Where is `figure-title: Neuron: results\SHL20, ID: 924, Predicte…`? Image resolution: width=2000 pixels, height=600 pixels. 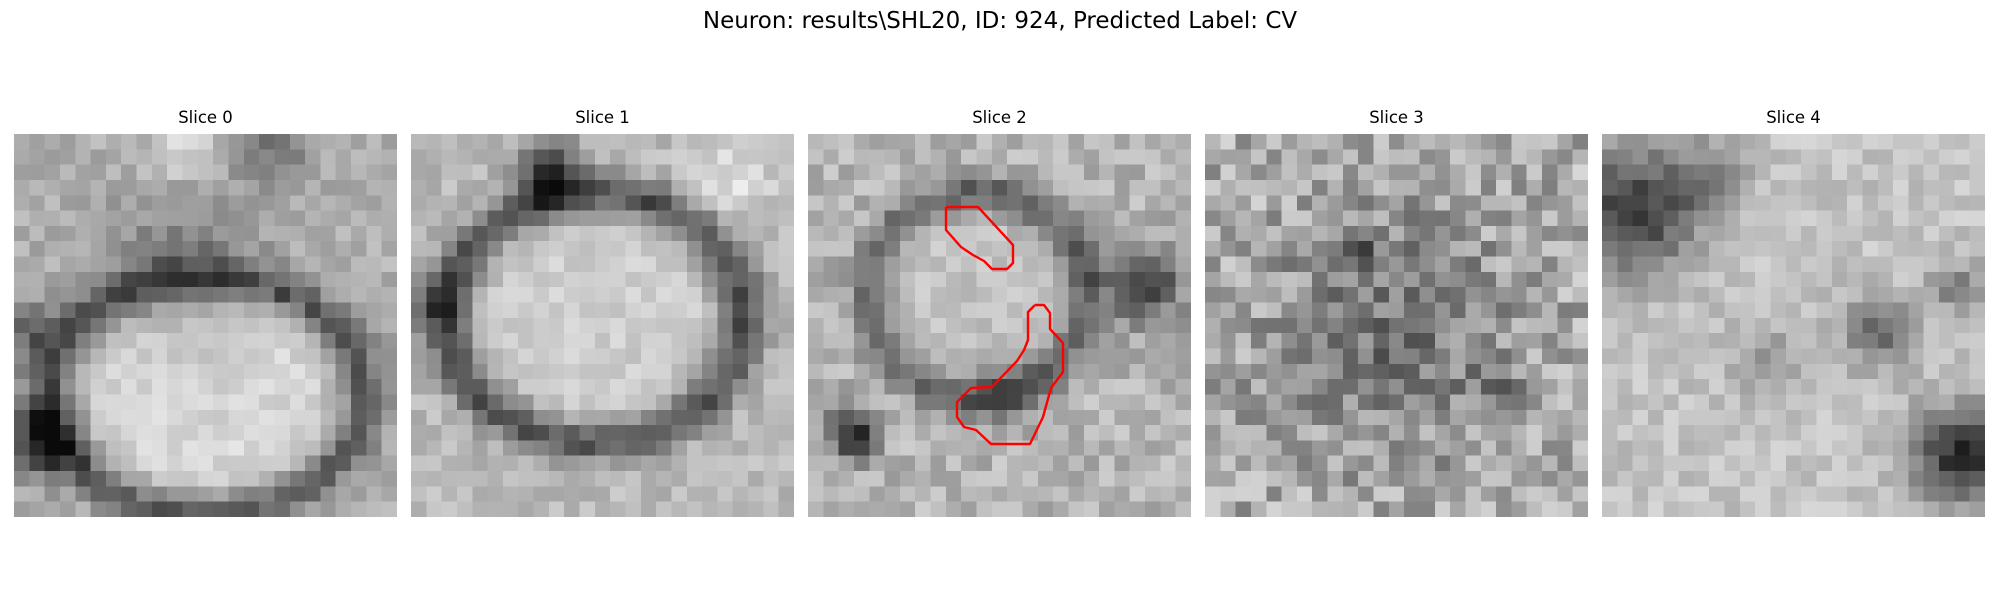
figure-title: Neuron: results\SHL20, ID: 924, Predicte… is located at coordinates (1000, 21).